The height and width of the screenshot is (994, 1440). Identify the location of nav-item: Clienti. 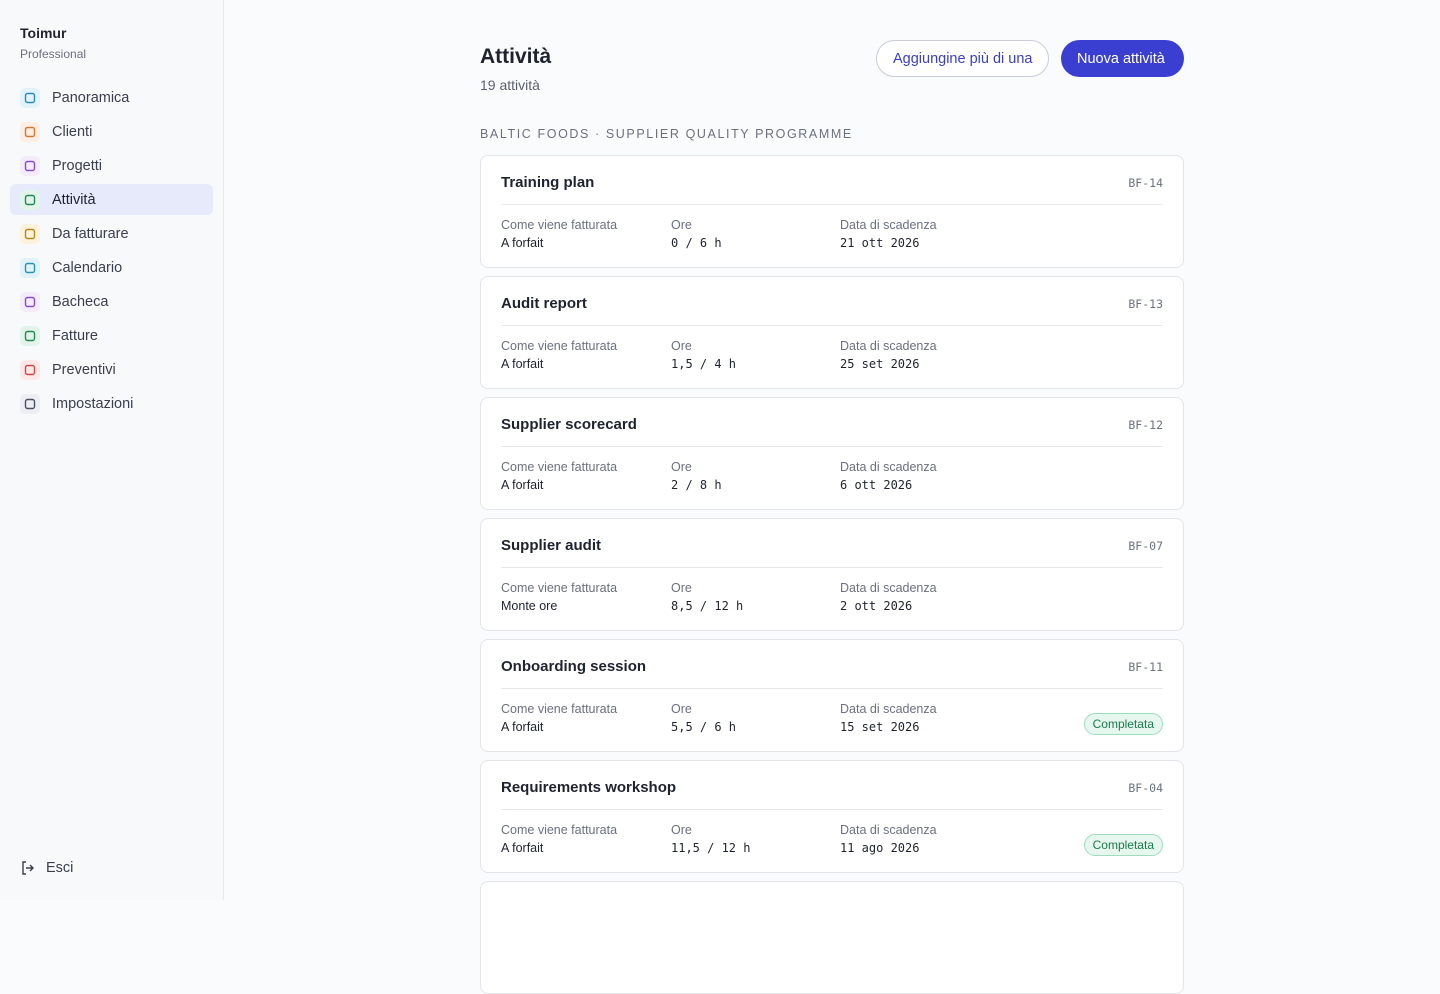
(111, 131).